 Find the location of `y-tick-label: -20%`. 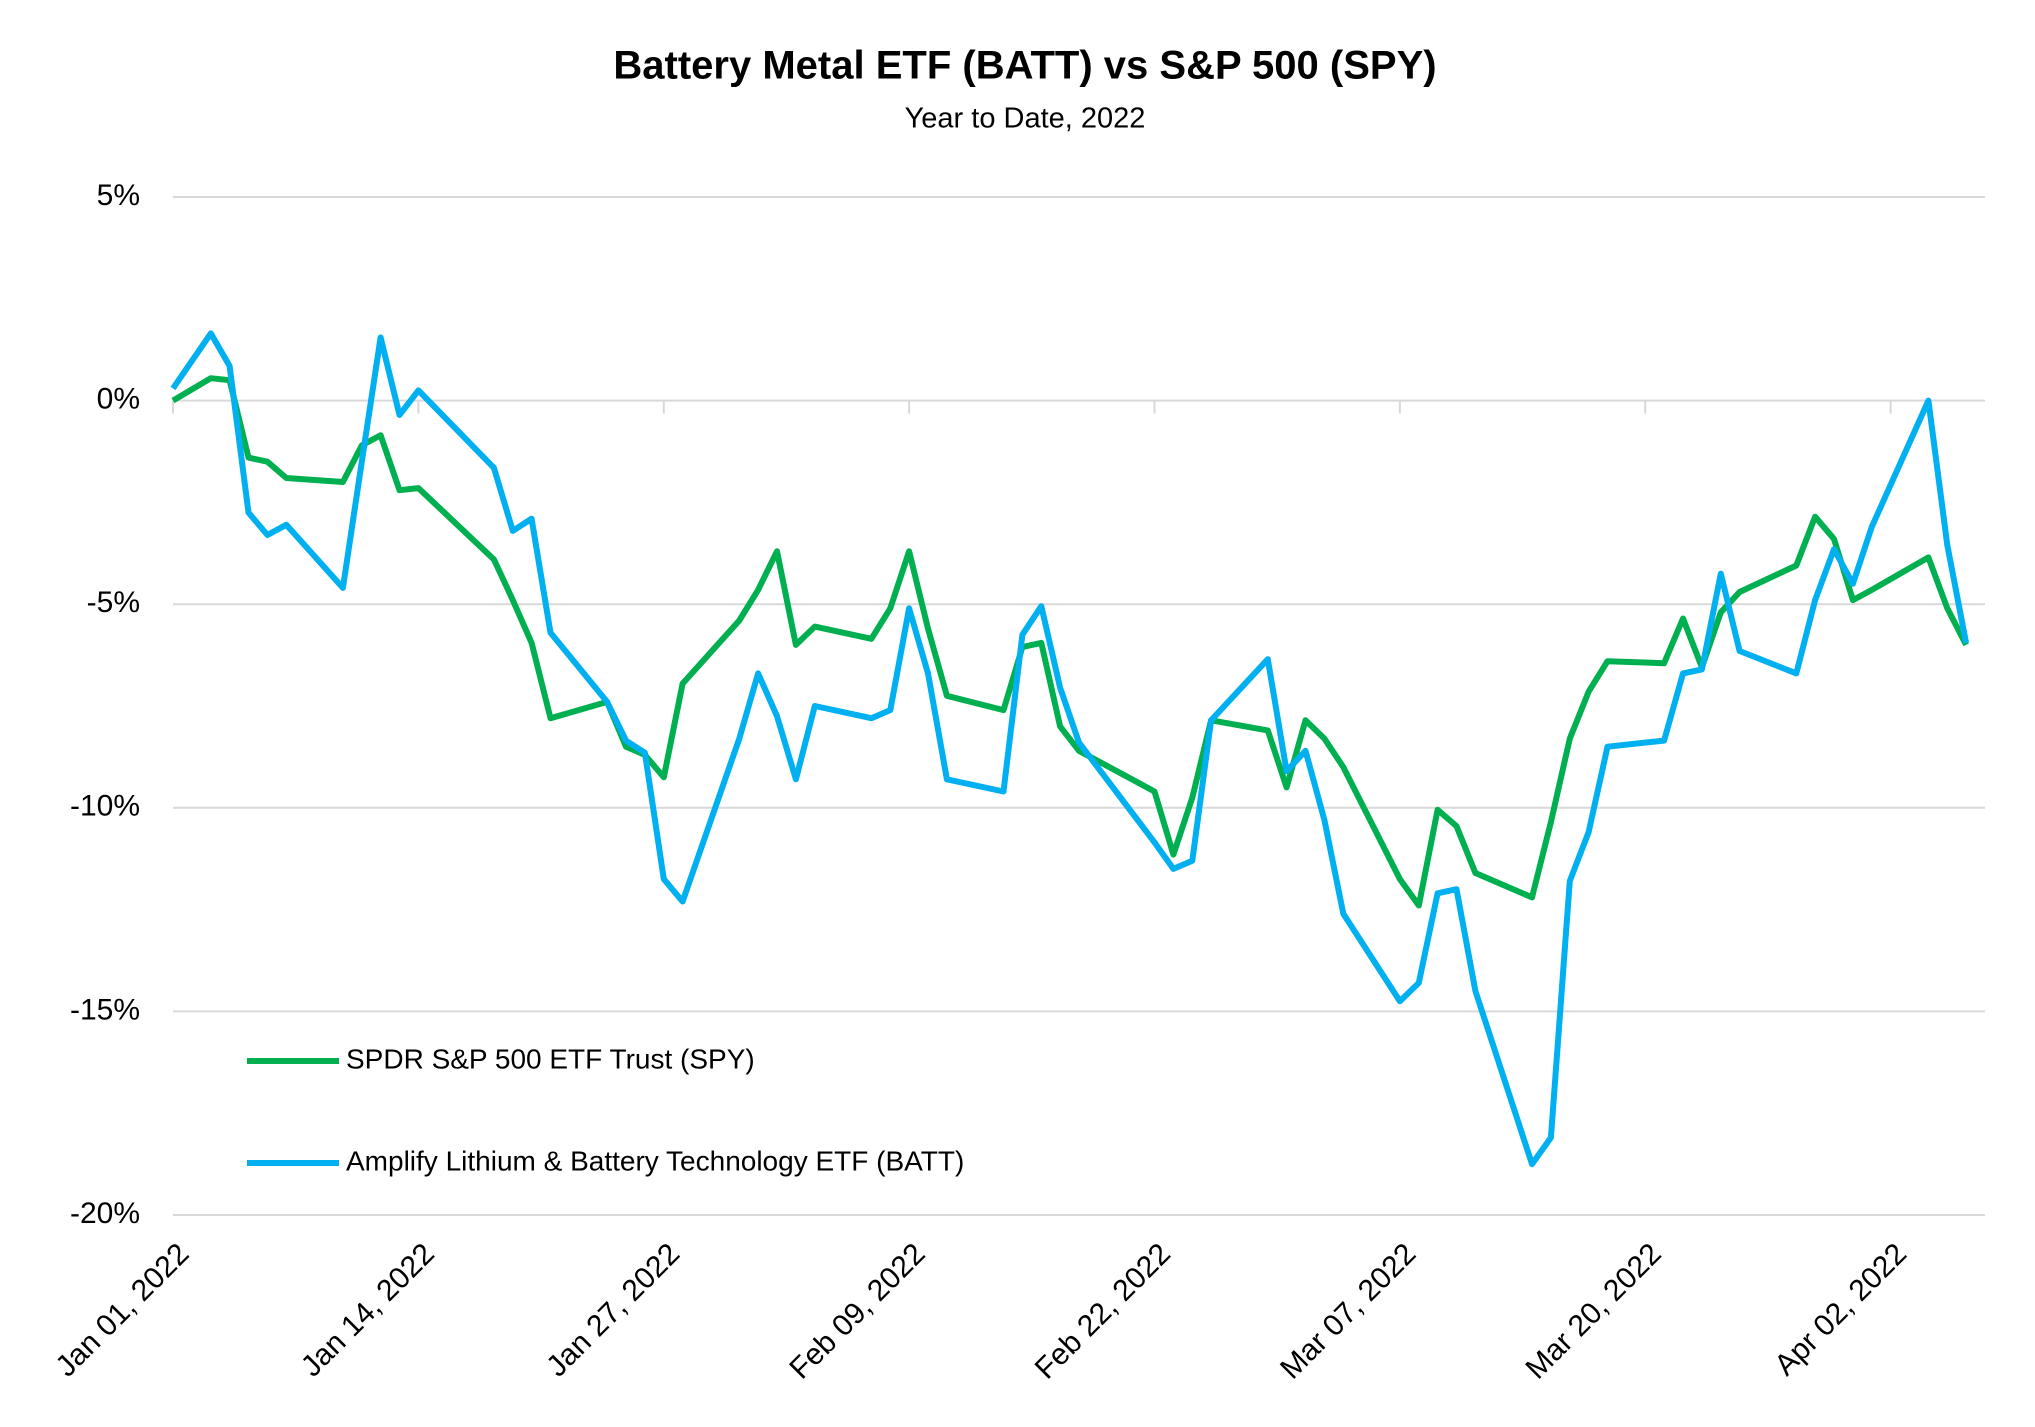

y-tick-label: -20% is located at coordinates (105, 1213).